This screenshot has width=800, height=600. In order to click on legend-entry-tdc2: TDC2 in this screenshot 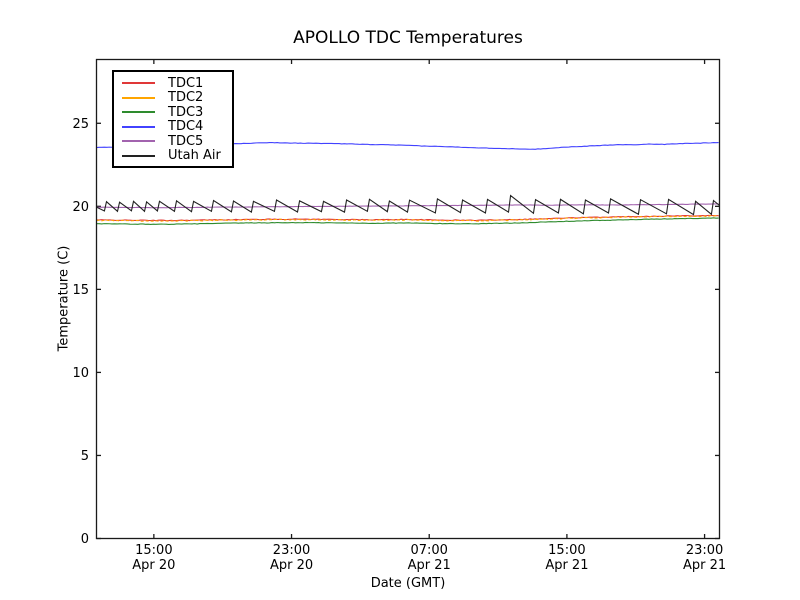, I will do `click(173, 98)`.